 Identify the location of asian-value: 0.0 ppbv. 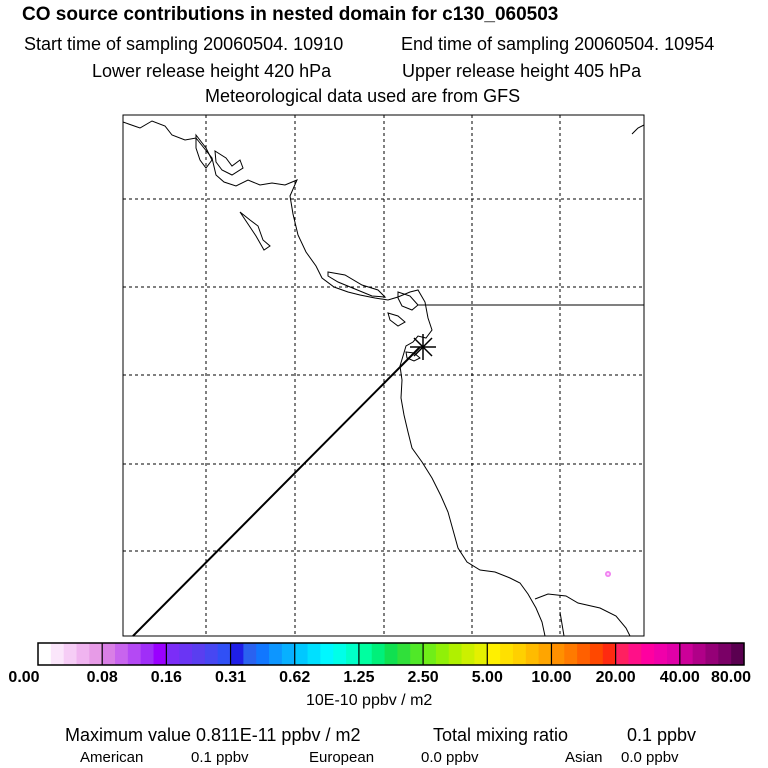
(650, 757).